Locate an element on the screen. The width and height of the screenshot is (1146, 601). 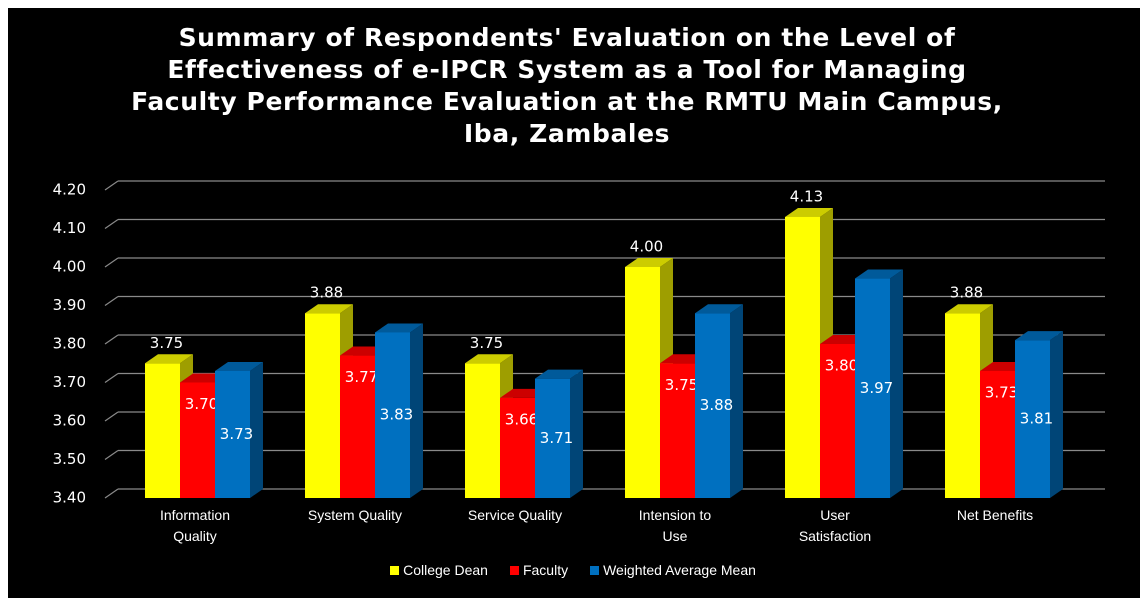
legend-item: Faculty is located at coordinates (539, 570).